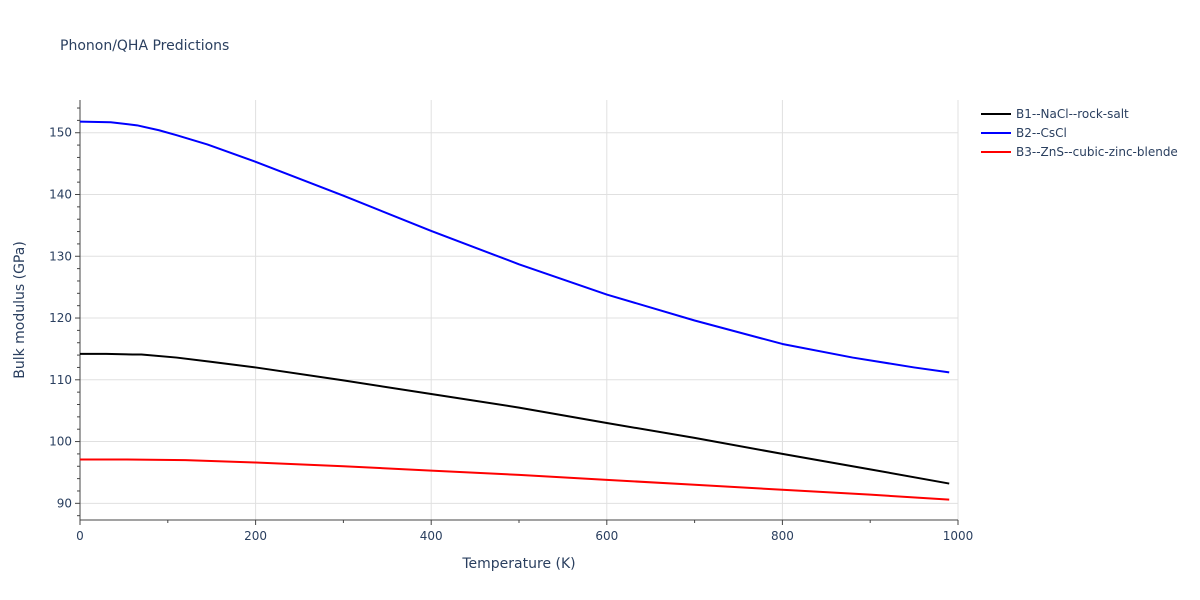 This screenshot has width=1200, height=600. I want to click on y-tick-label: 90, so click(64, 503).